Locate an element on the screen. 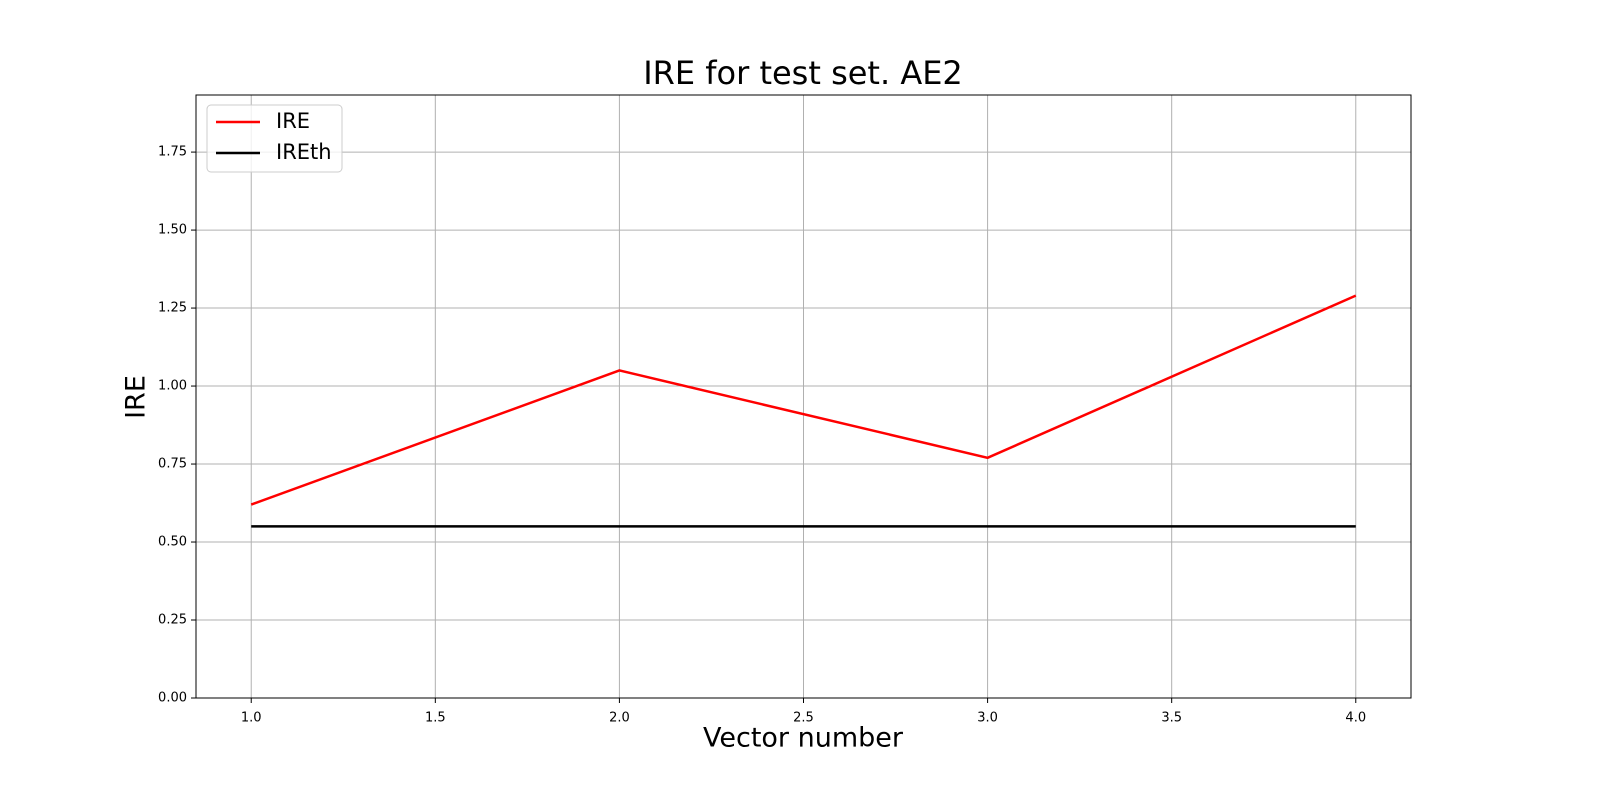 The width and height of the screenshot is (1600, 800). x-tick-label: 2.0 is located at coordinates (619, 718).